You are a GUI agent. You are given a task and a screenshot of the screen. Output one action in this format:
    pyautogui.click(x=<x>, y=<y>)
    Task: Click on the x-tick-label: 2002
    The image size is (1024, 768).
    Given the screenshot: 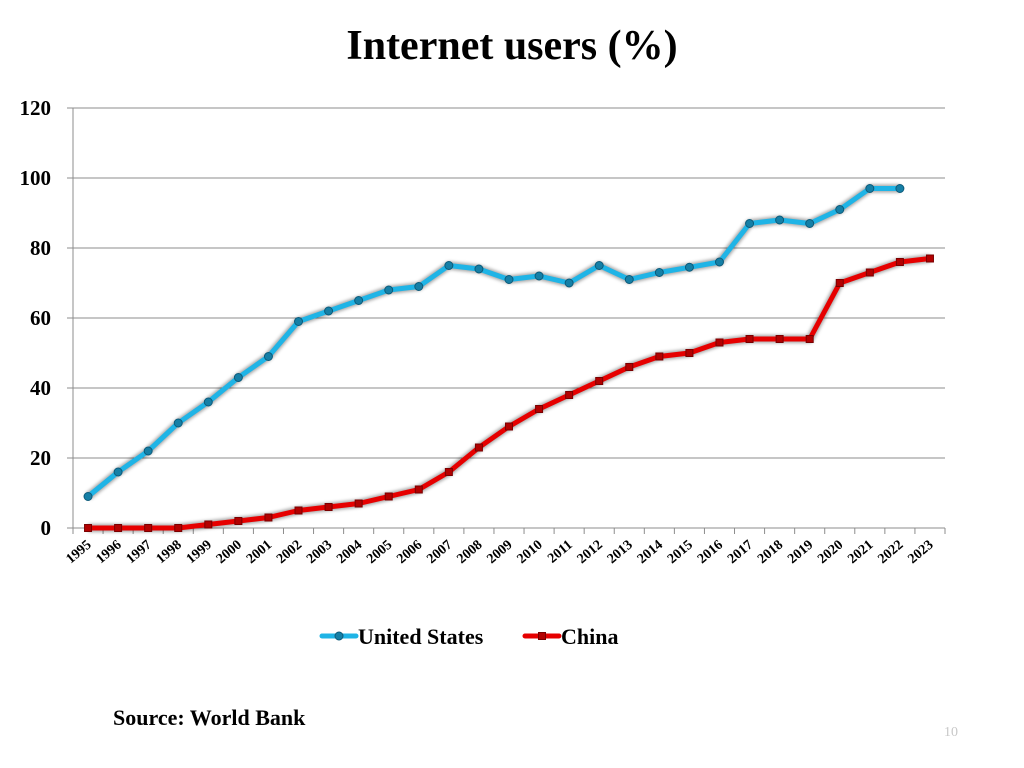 What is the action you would take?
    pyautogui.click(x=289, y=552)
    